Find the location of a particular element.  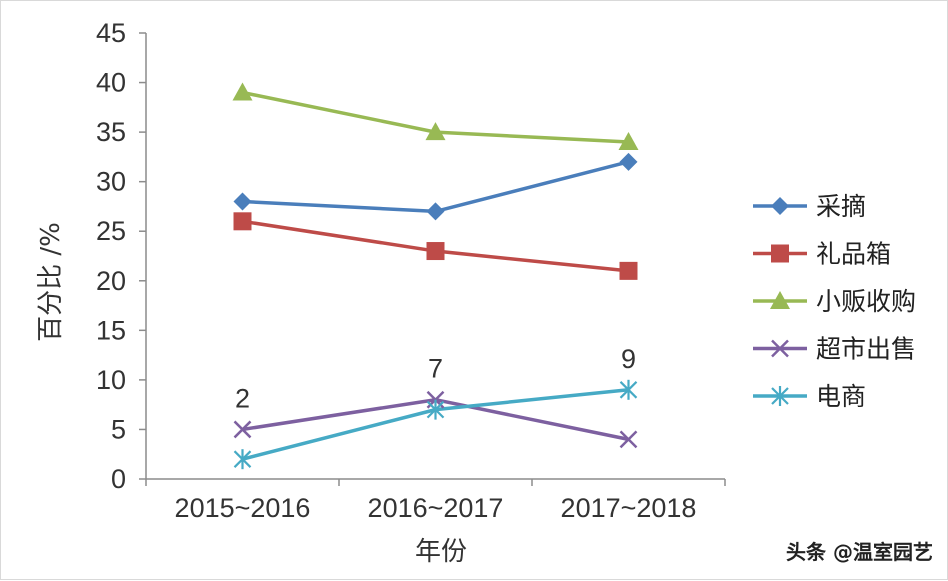

y-tick-label: 15 is located at coordinates (111, 330).